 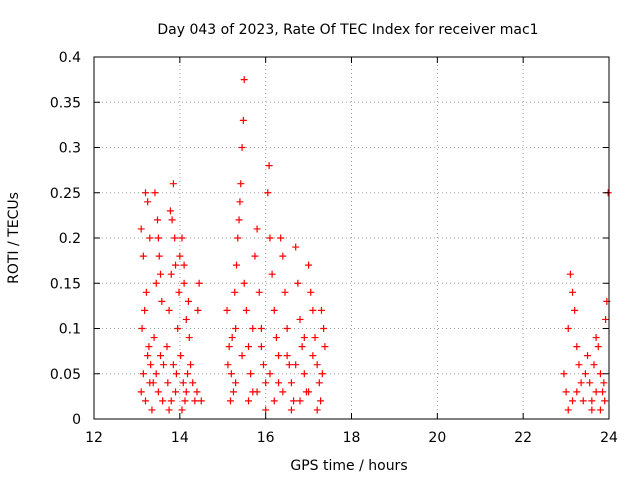 I want to click on x-tick-label: 24, so click(x=609, y=438).